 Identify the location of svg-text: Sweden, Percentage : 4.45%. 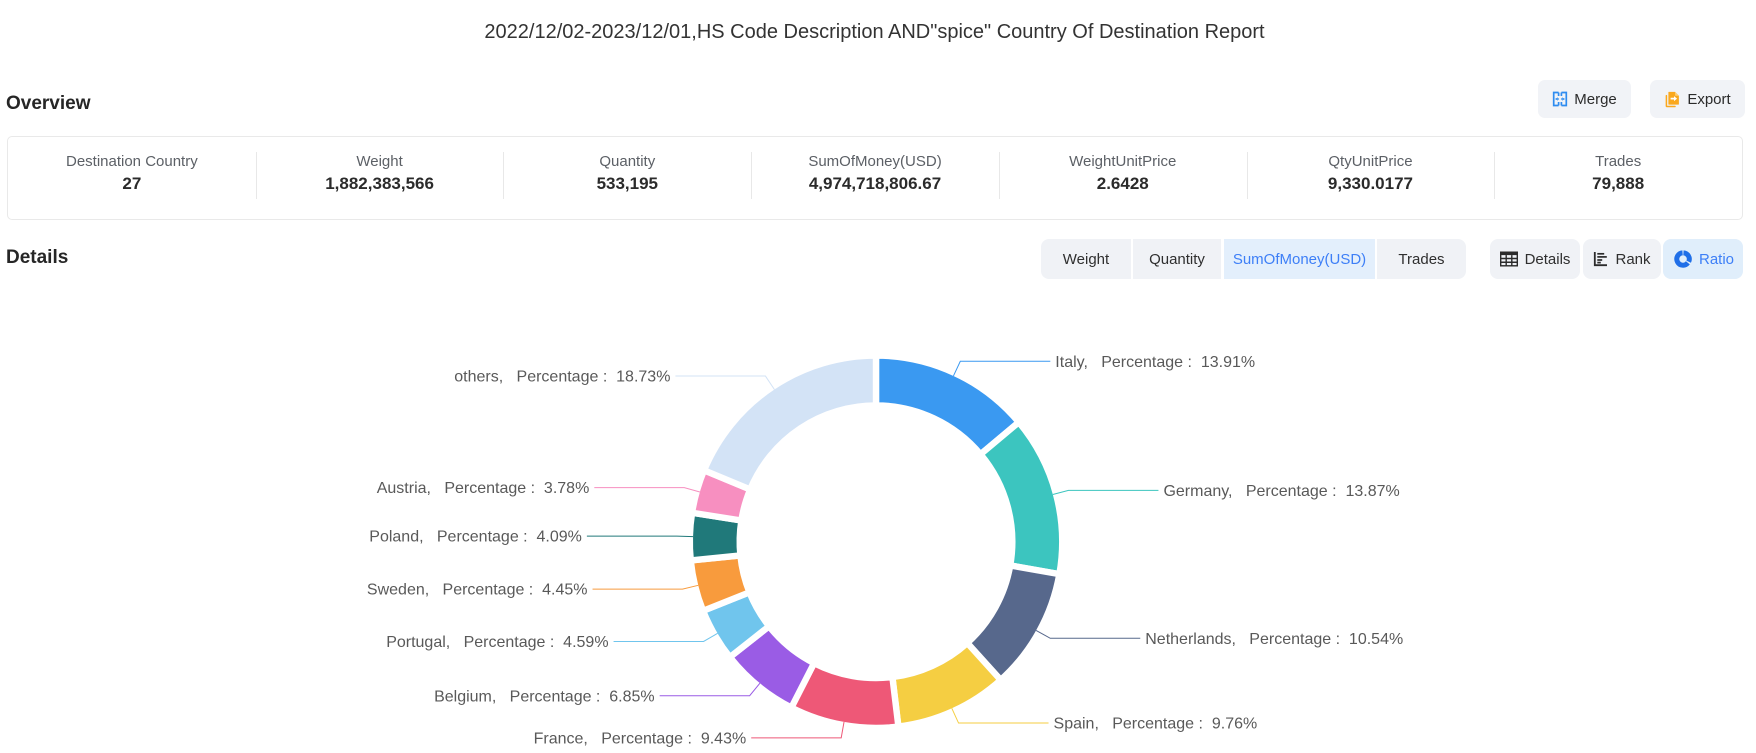
(477, 590).